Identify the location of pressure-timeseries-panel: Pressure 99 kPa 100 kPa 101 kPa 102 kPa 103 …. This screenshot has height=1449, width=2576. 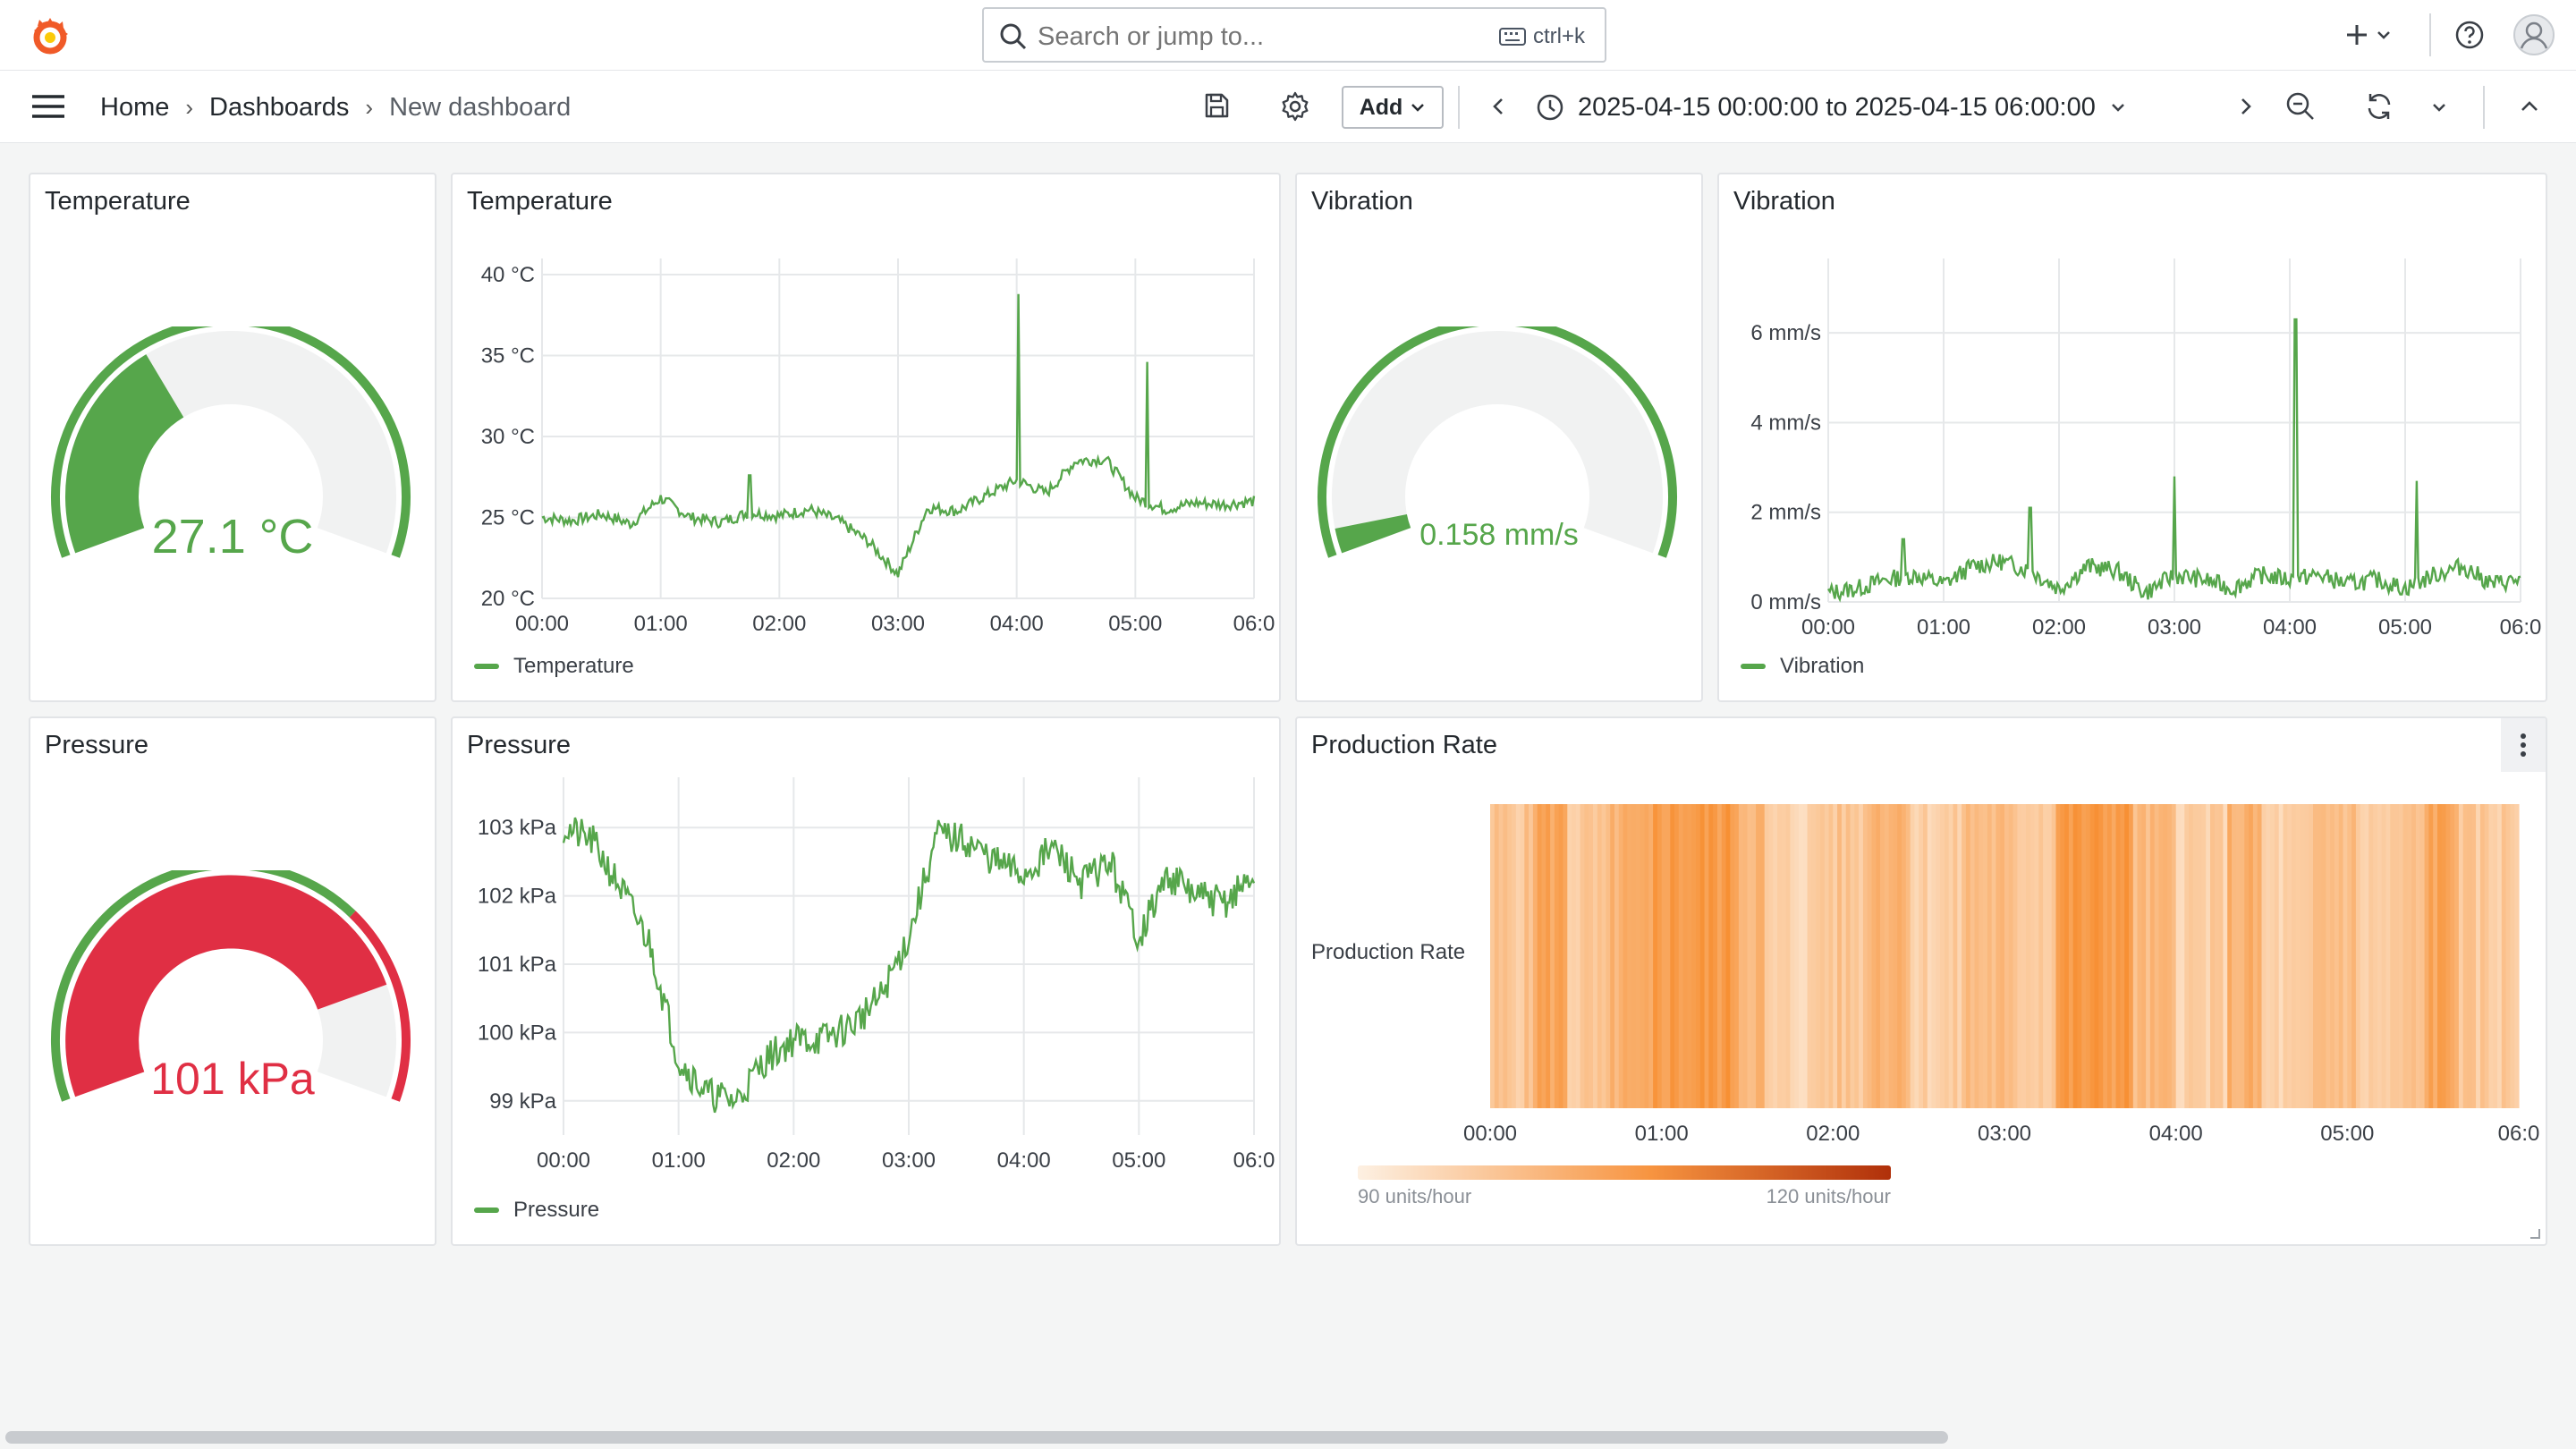
(866, 981).